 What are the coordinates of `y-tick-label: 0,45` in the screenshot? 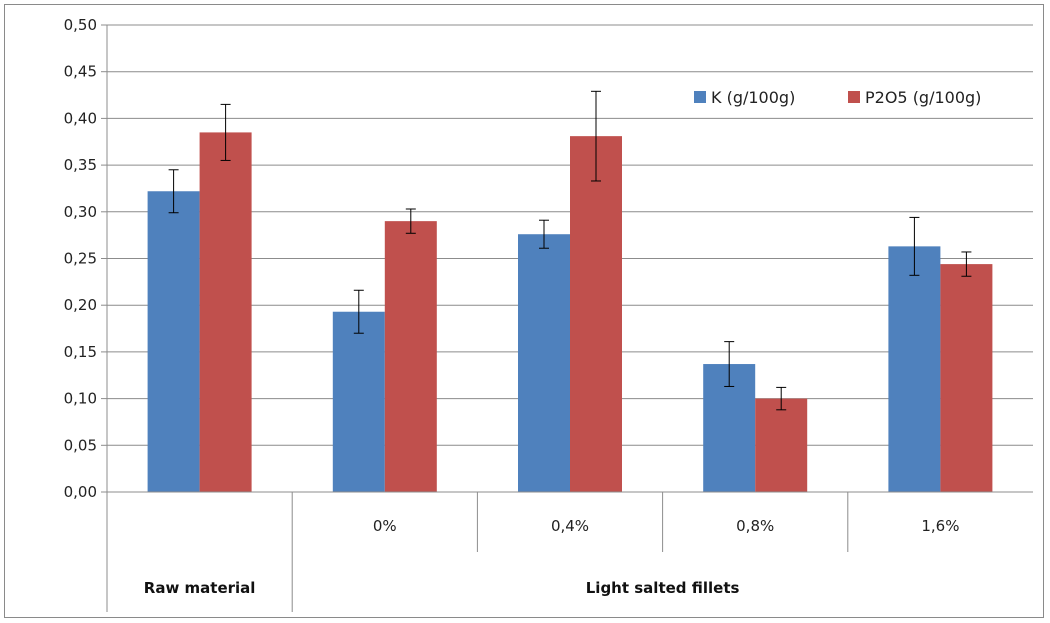 It's located at (80, 72).